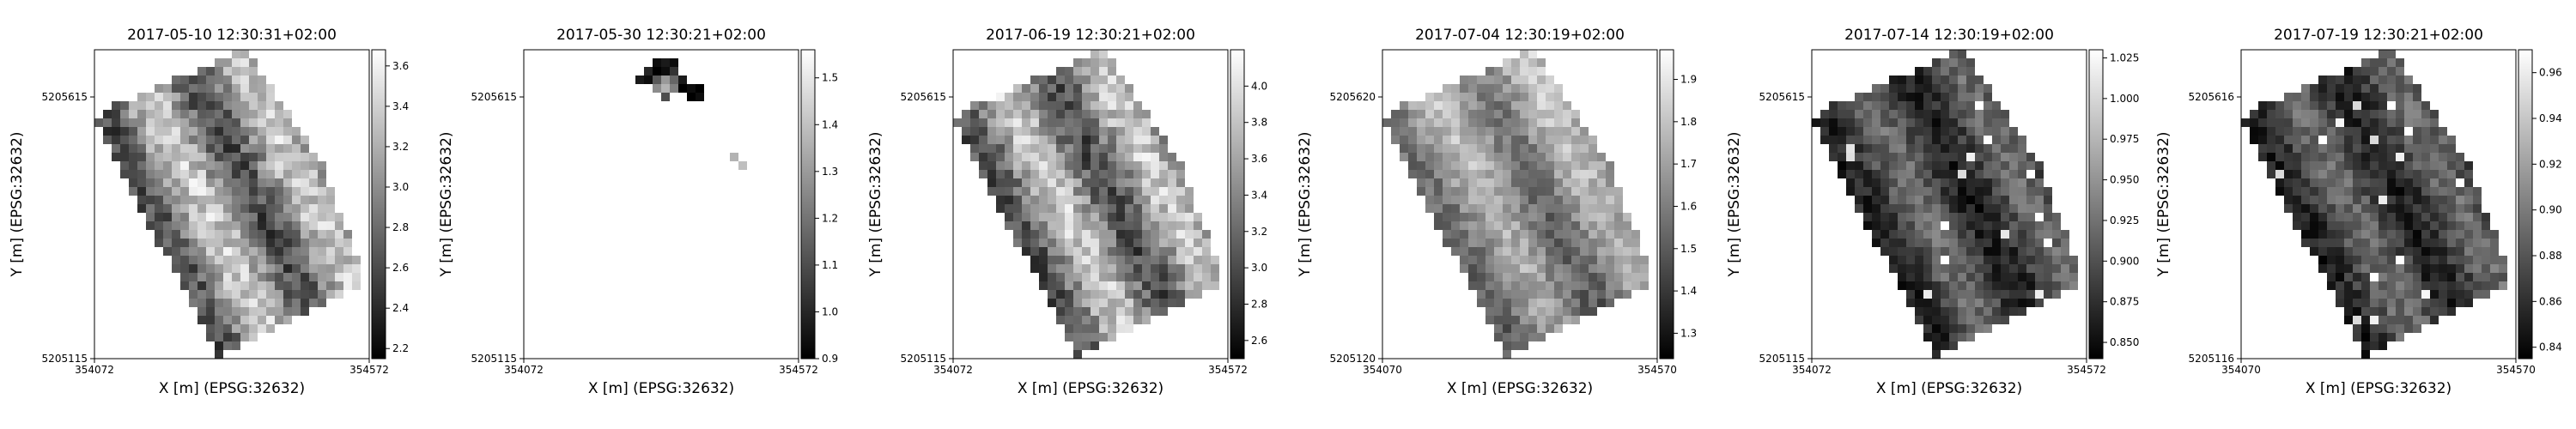  I want to click on colorbar-tick-label: 1.000, so click(2124, 99).